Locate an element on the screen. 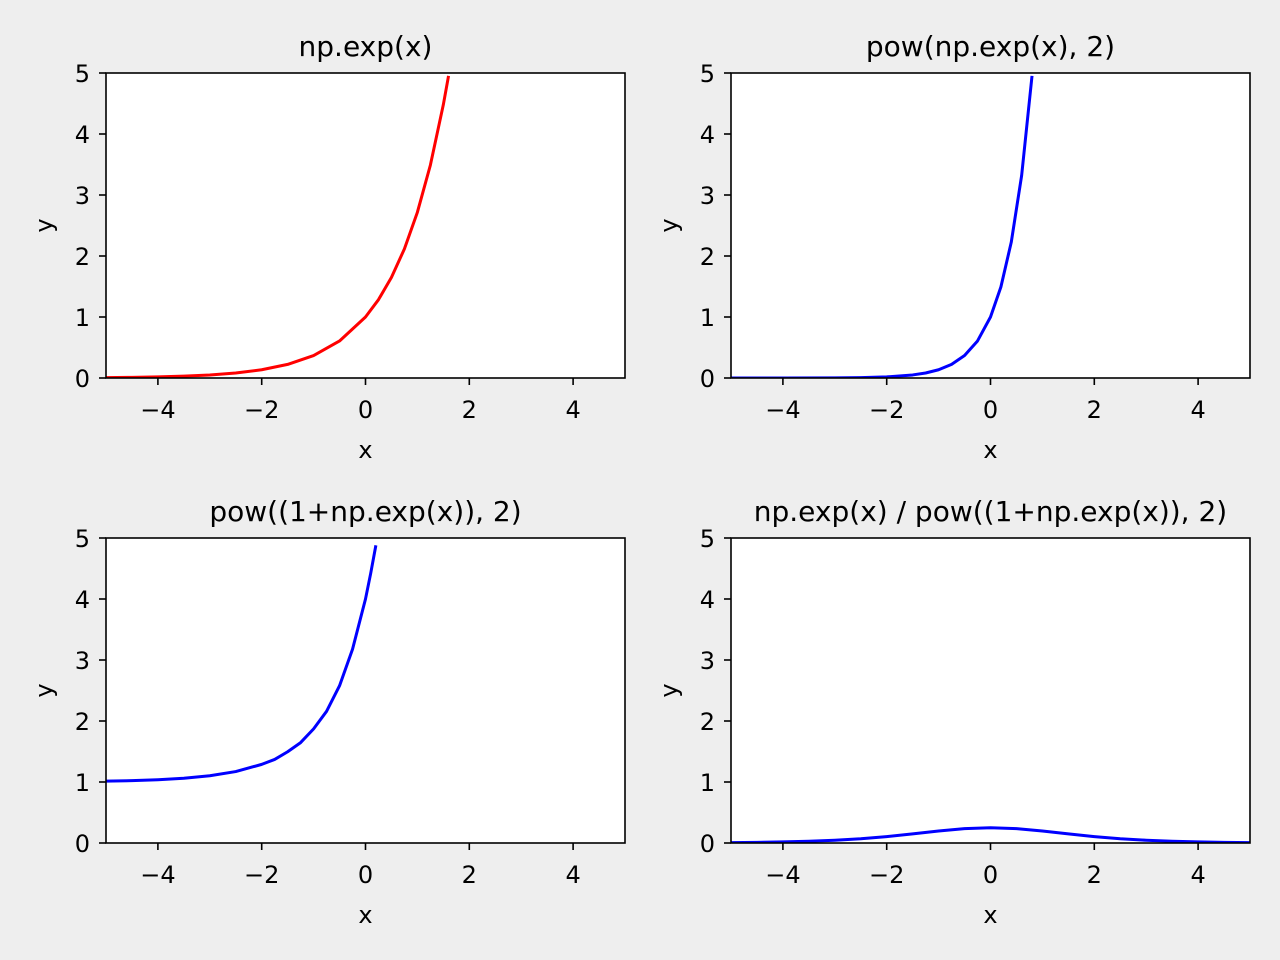 Image resolution: width=1280 pixels, height=960 pixels. subplot-title: pow(np.exp(x), 2) is located at coordinates (990, 46).